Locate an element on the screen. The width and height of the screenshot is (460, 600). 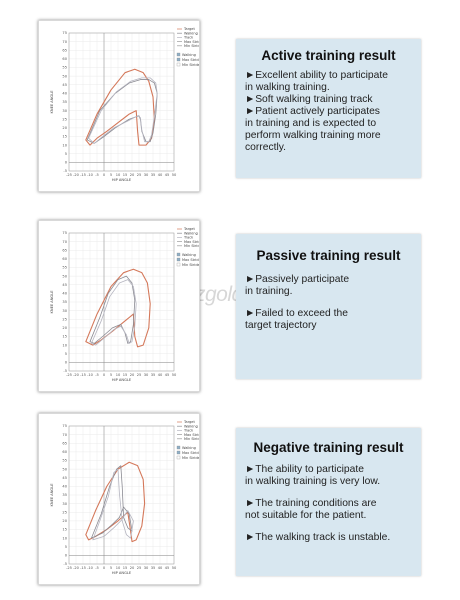
y-tick-label: 55 is located at coordinates (64, 268).